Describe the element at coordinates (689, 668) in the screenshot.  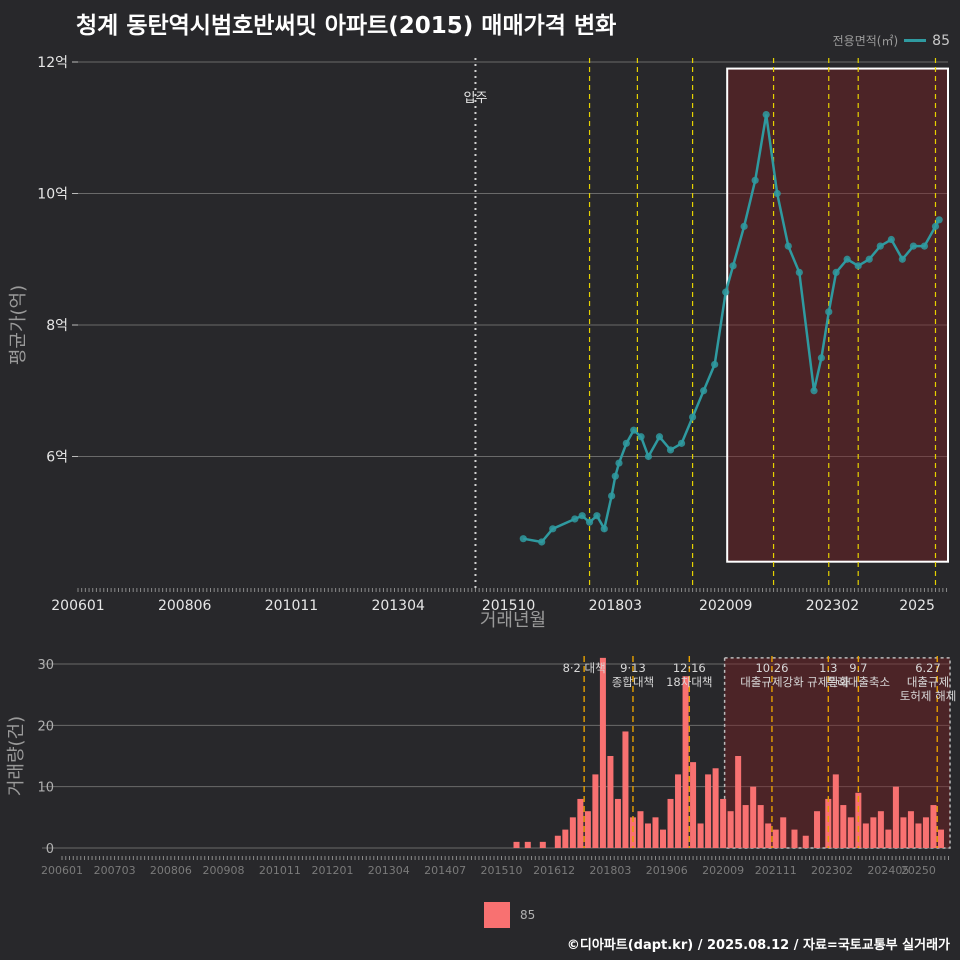
I see `policy-label: 12·16` at that location.